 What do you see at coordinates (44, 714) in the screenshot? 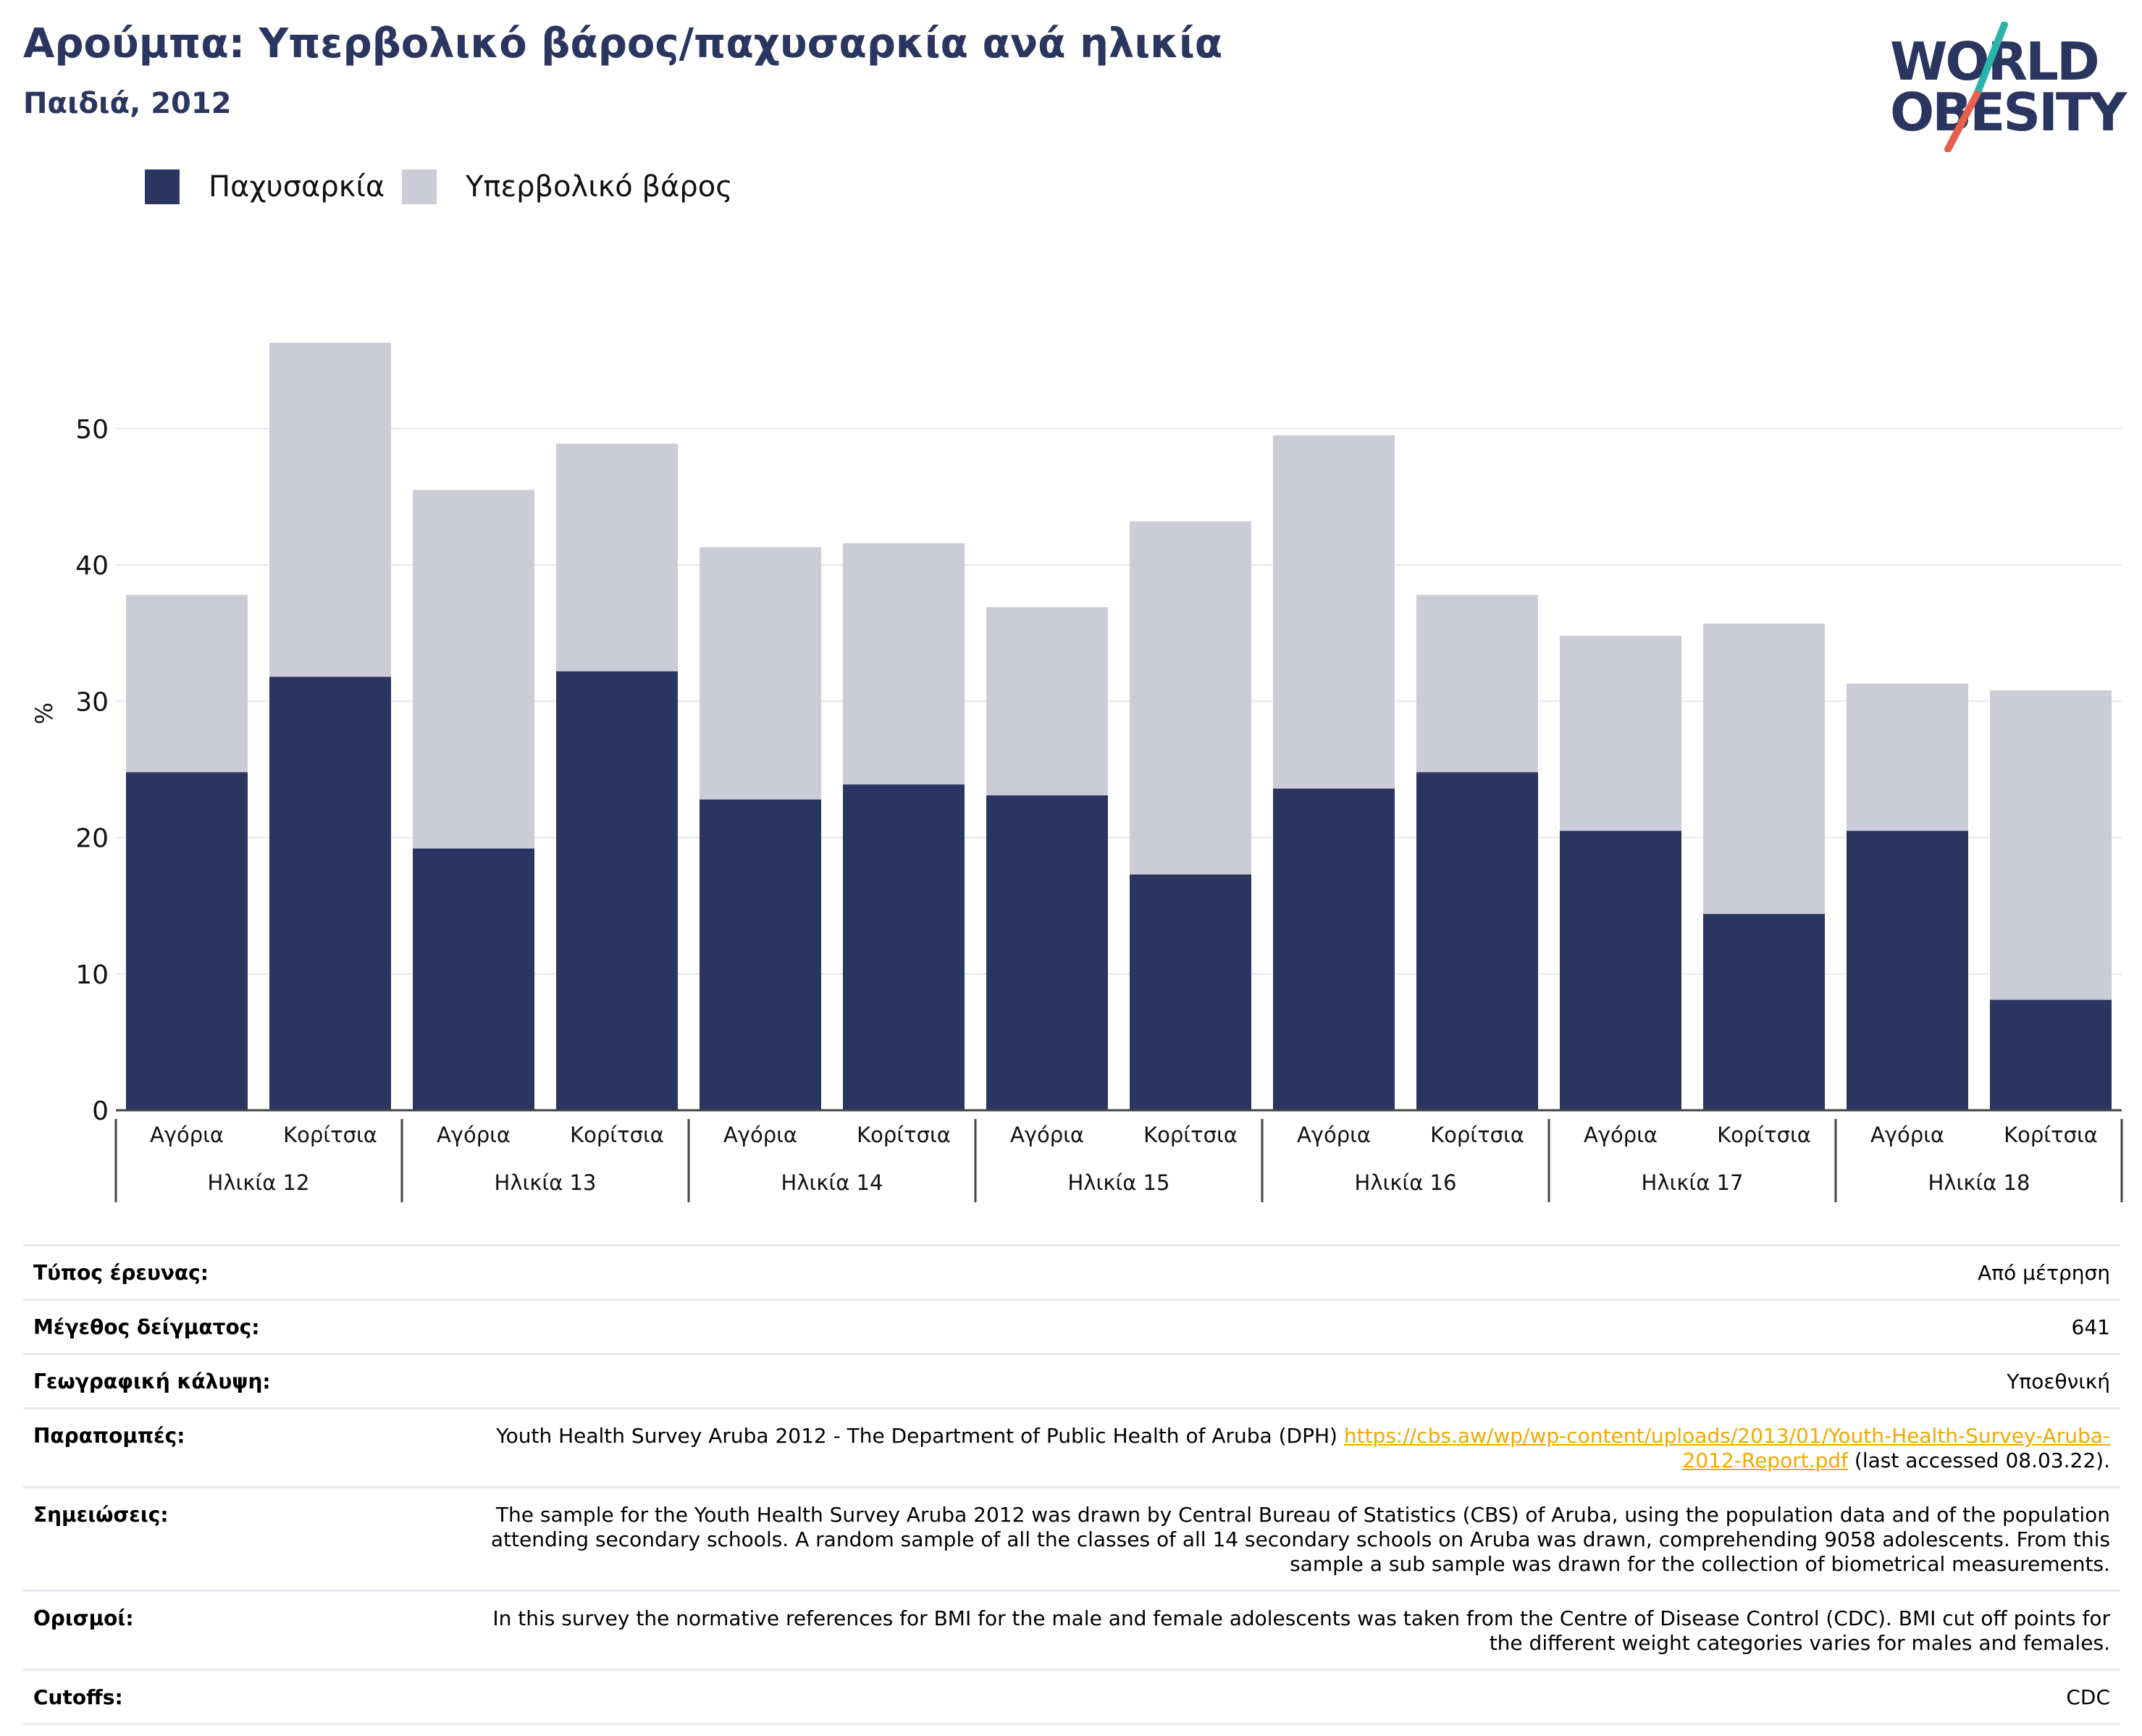
I see `y-axis-label: %` at bounding box center [44, 714].